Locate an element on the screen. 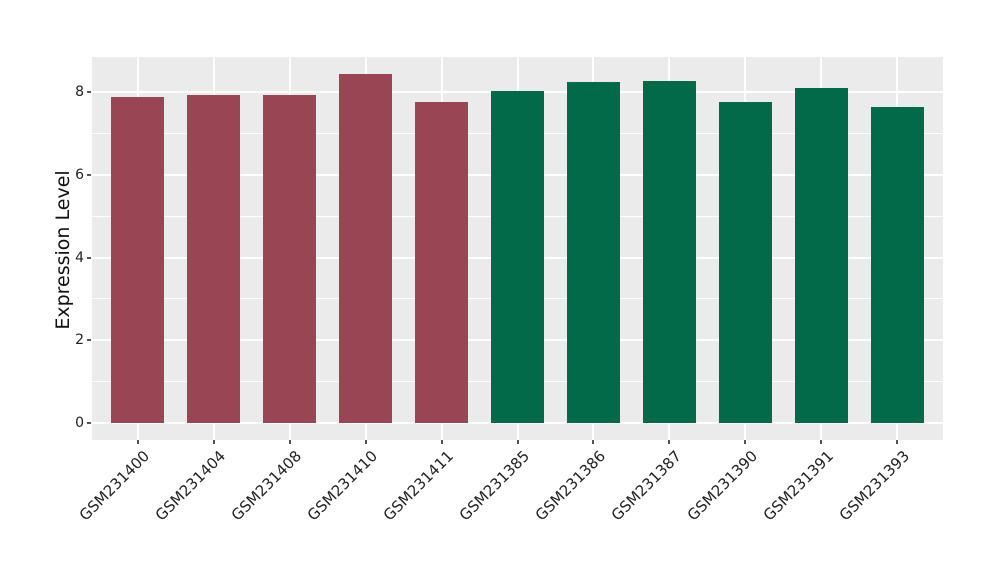 The image size is (1000, 580). x-tick-label: GSM231387 is located at coordinates (646, 486).